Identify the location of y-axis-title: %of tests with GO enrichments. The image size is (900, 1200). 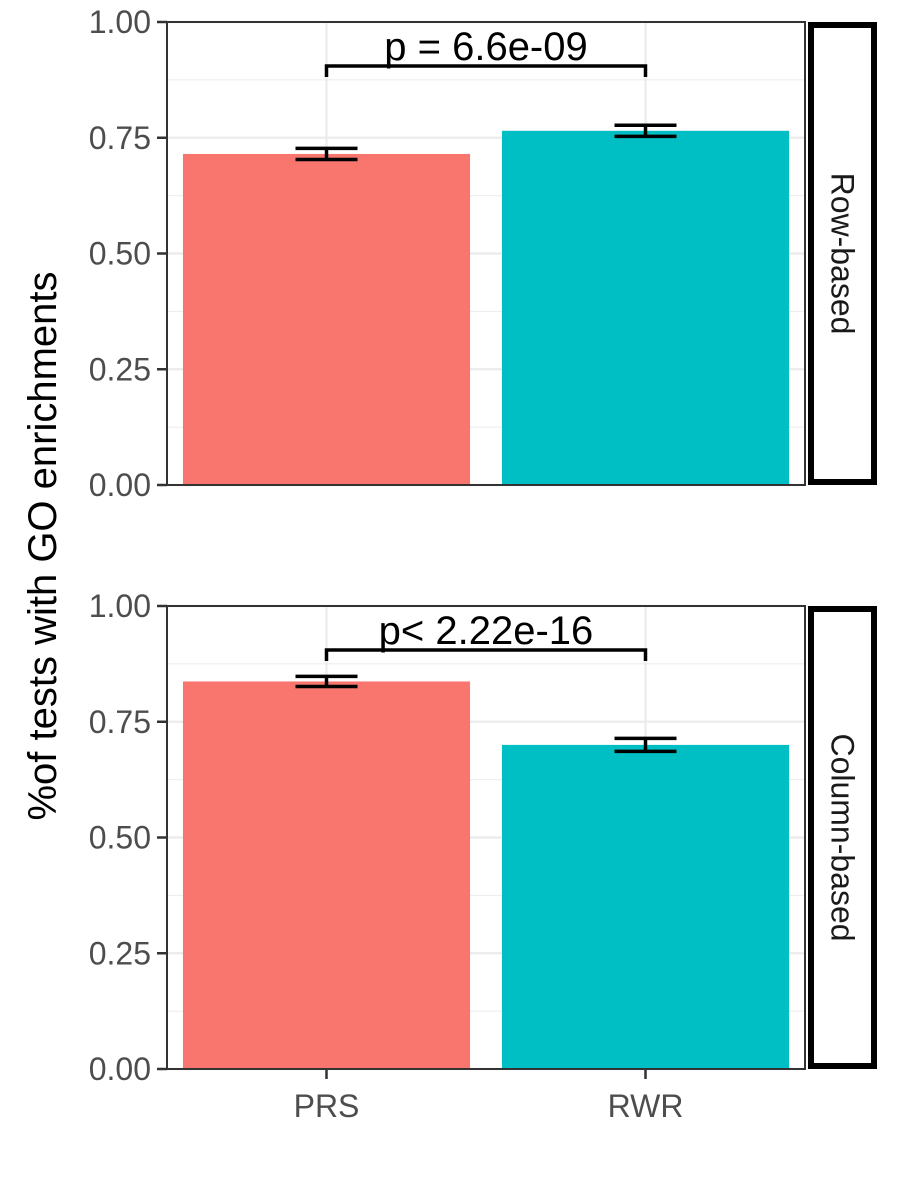
(43, 545).